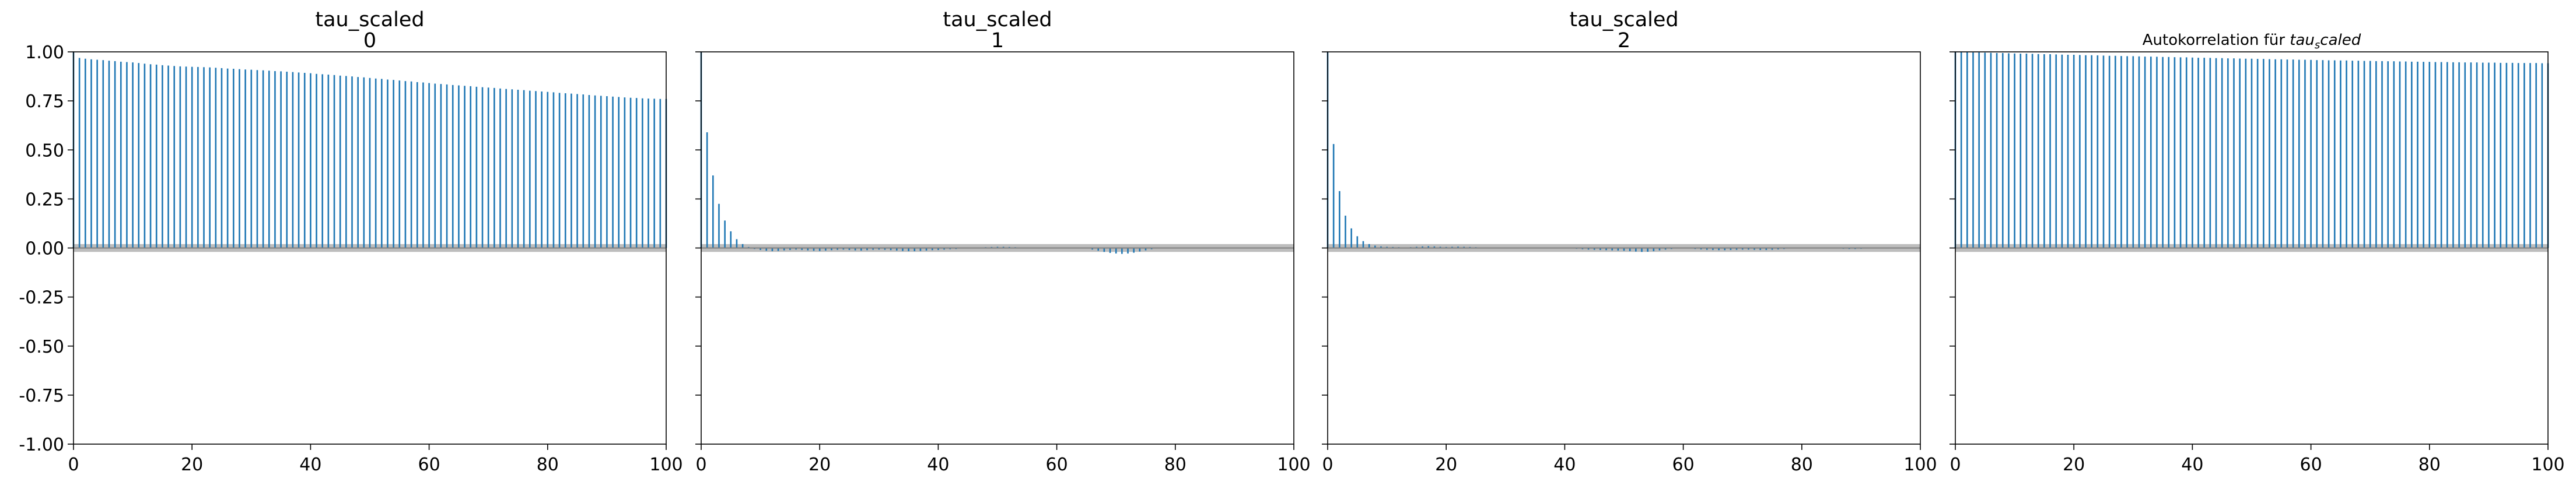  Describe the element at coordinates (41, 298) in the screenshot. I see `y-tick-label: -0.25` at that location.